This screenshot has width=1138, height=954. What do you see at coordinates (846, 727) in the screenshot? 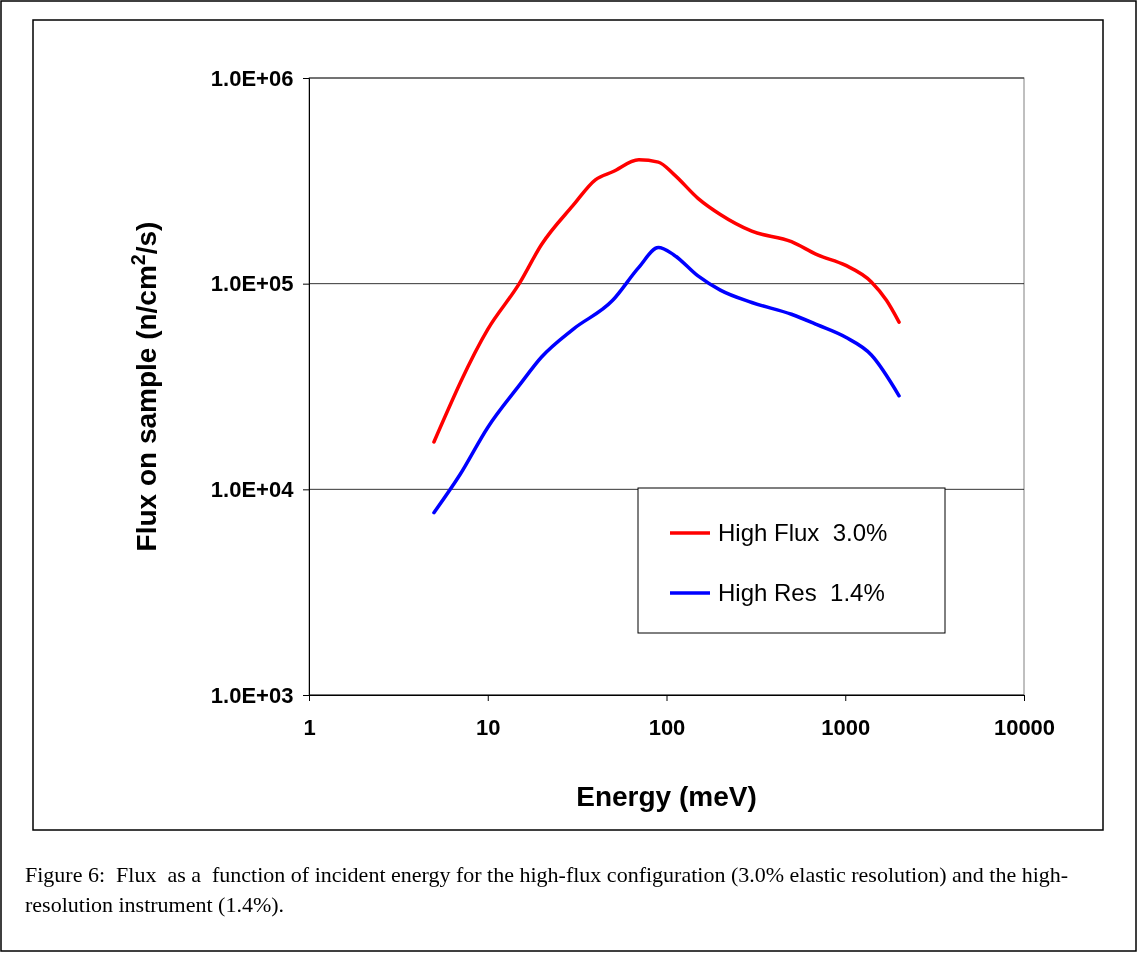
I see `x-tick-label: 1000` at bounding box center [846, 727].